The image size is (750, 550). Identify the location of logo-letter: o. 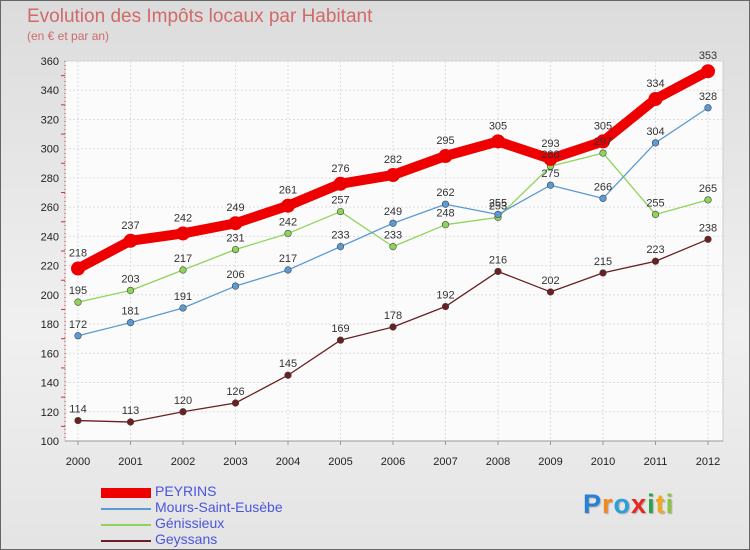
(622, 504).